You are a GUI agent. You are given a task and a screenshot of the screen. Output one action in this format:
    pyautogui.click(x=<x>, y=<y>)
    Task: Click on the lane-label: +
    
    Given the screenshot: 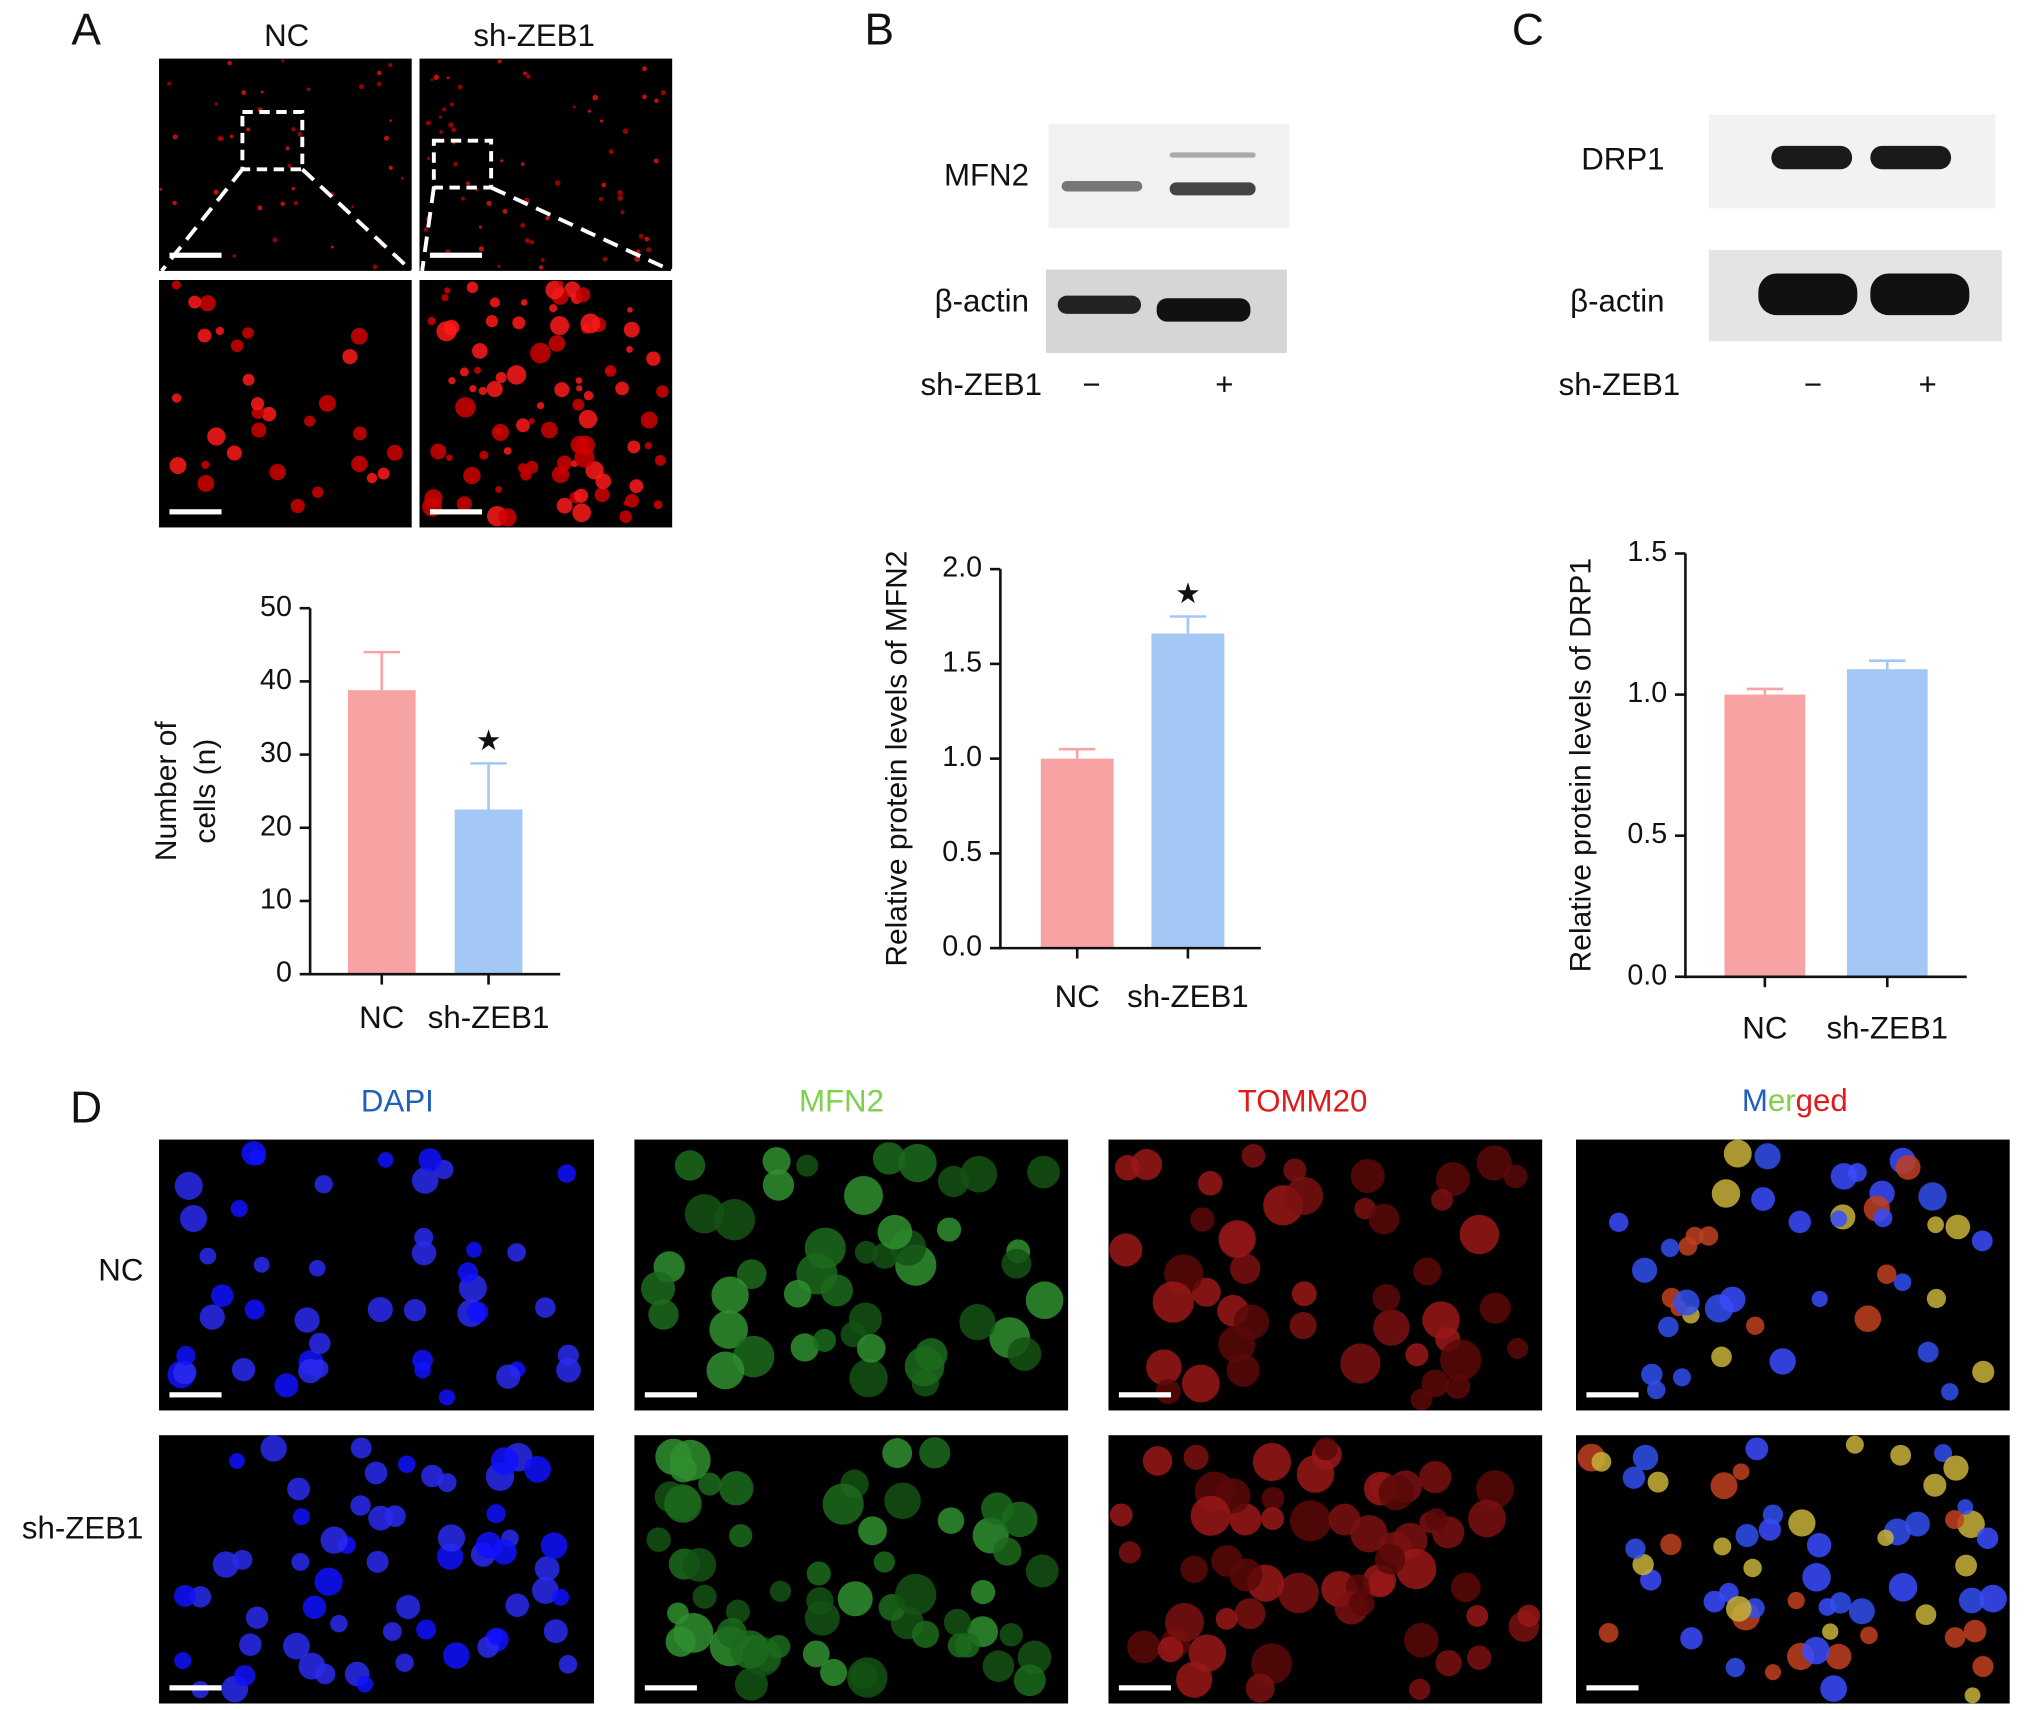 What is the action you would take?
    pyautogui.click(x=1928, y=384)
    